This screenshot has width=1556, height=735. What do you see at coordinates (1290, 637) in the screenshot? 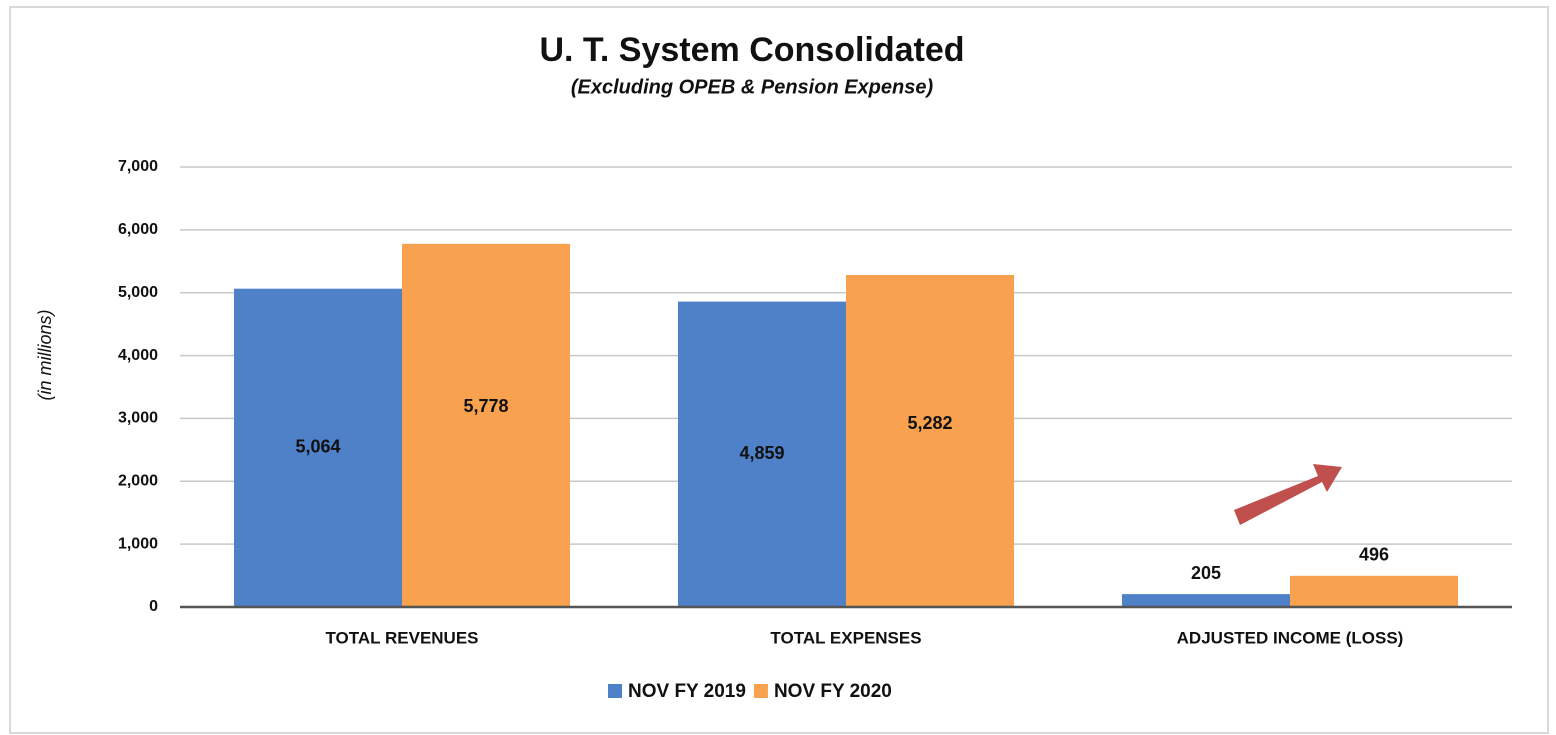
I see `x-tick-label: ADJUSTED INCOME (LOSS)` at bounding box center [1290, 637].